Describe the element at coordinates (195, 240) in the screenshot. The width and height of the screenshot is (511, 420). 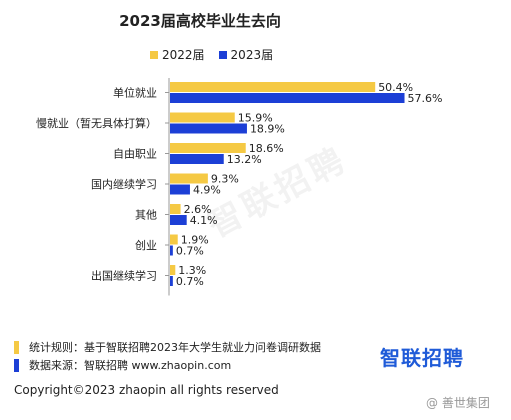
I see `data-label: 1.9%` at that location.